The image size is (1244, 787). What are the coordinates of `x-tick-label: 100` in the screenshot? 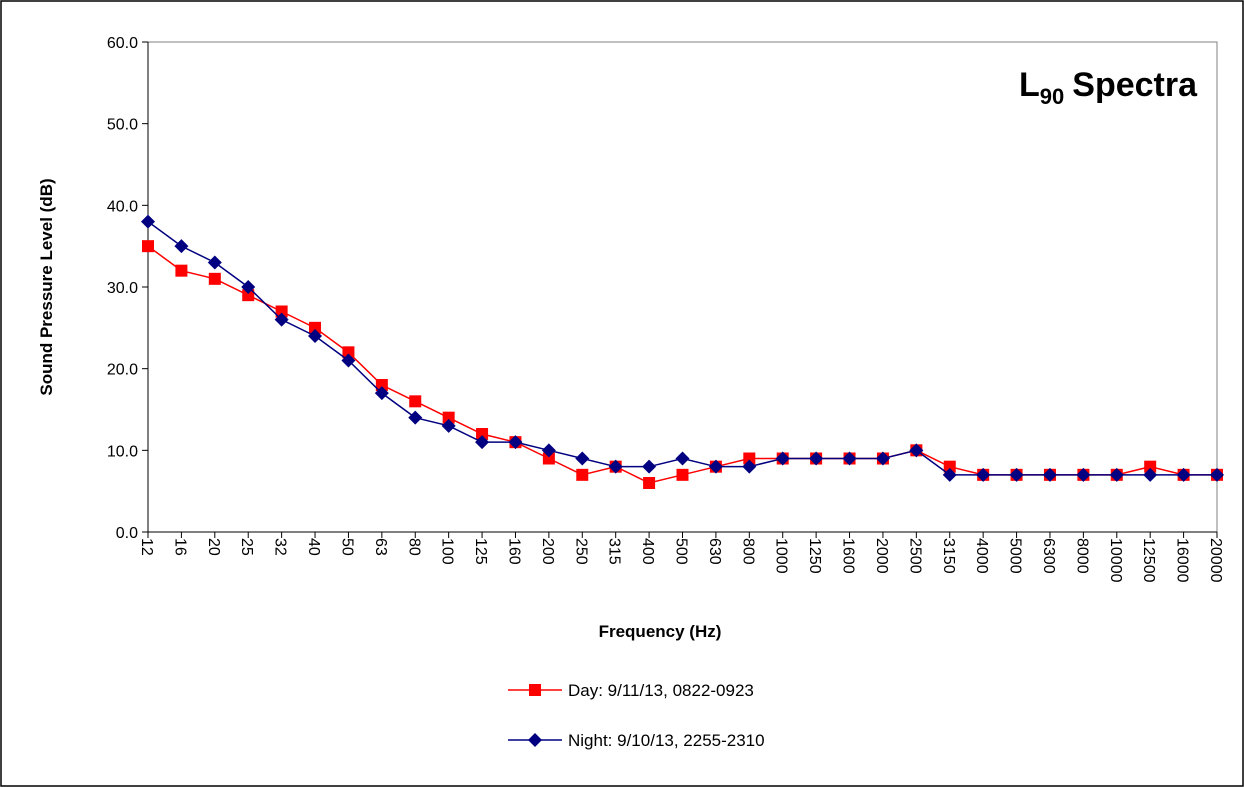 It's located at (447, 551).